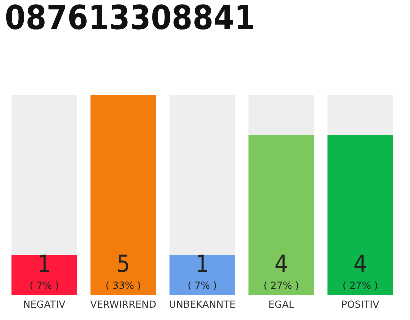 The width and height of the screenshot is (410, 320). What do you see at coordinates (282, 304) in the screenshot?
I see `x-tick-label: EGAL` at bounding box center [282, 304].